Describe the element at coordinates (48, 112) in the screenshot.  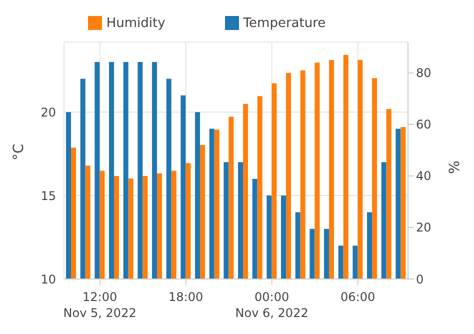
I see `y-tick-label: 20` at that location.